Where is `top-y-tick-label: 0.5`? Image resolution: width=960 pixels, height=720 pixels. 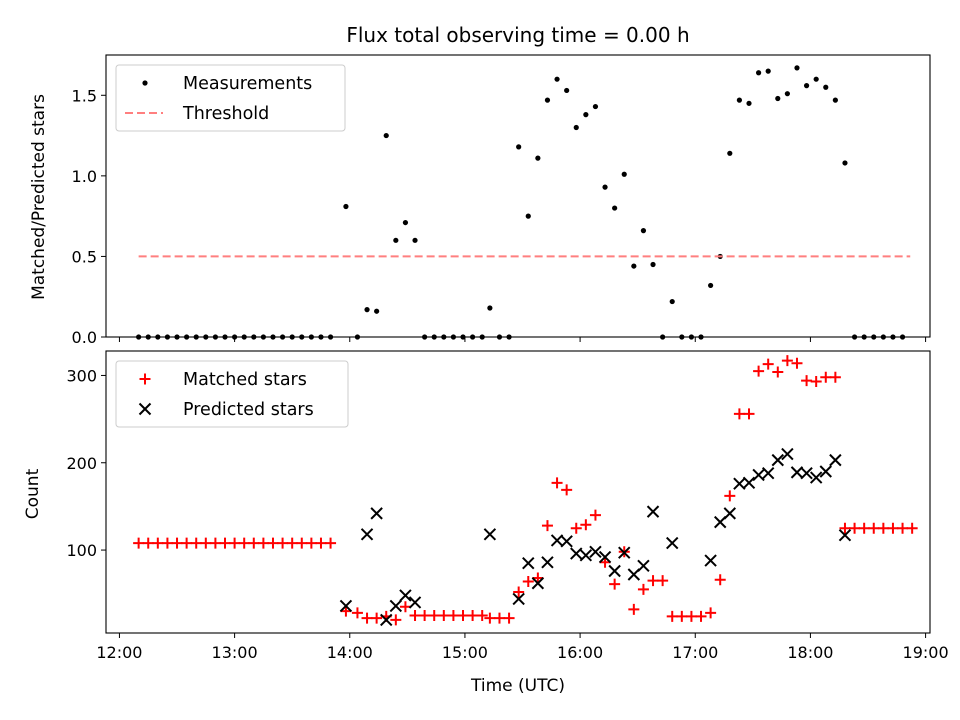 top-y-tick-label: 0.5 is located at coordinates (84, 256).